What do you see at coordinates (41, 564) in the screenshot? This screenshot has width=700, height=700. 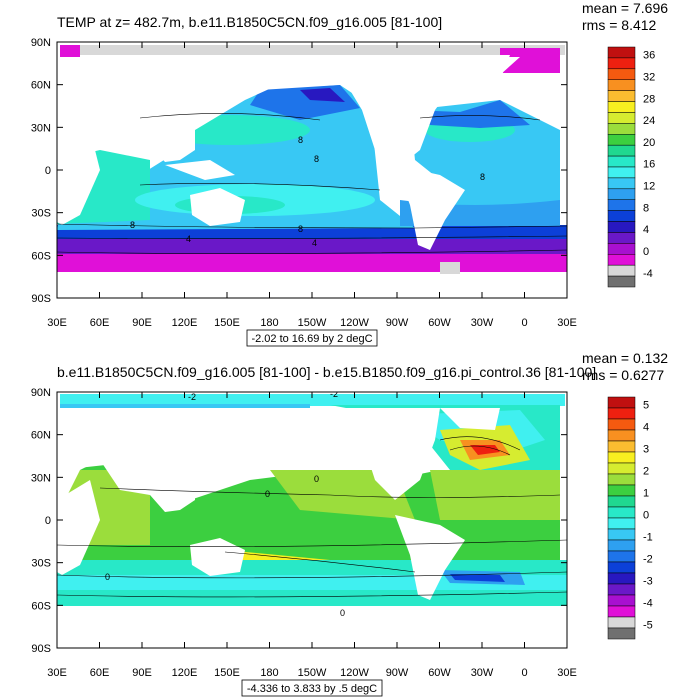 I see `y-tick-label: 30S` at bounding box center [41, 564].